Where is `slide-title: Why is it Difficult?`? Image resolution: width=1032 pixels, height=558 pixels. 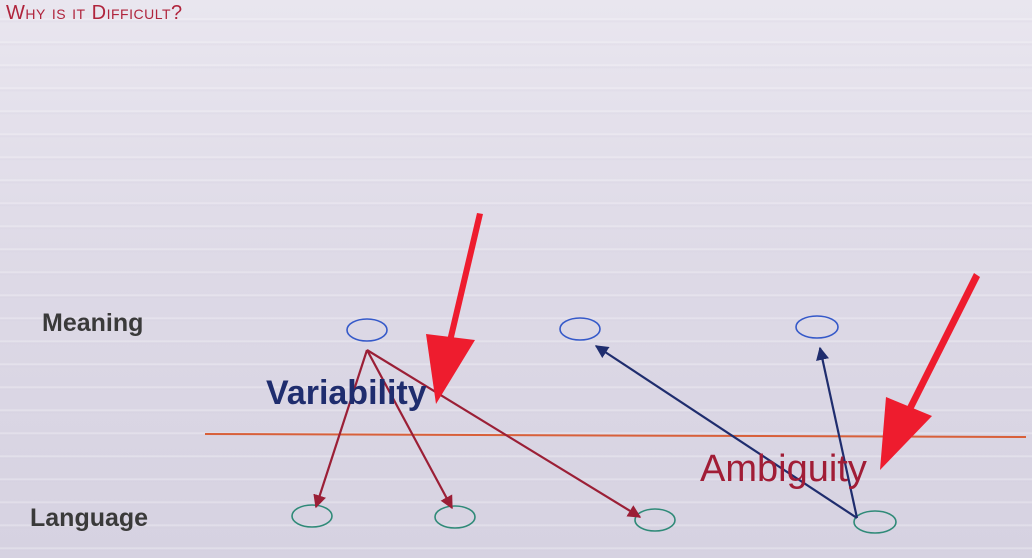
slide-title: Why is it Difficult? is located at coordinates (94, 13).